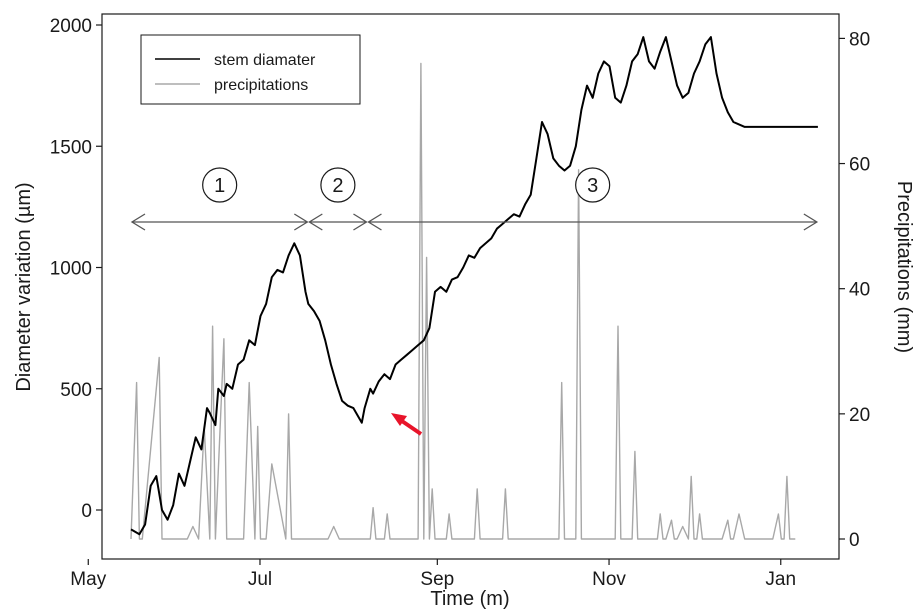 Image resolution: width=915 pixels, height=609 pixels. What do you see at coordinates (859, 39) in the screenshot?
I see `y-right-tick-label: 80` at bounding box center [859, 39].